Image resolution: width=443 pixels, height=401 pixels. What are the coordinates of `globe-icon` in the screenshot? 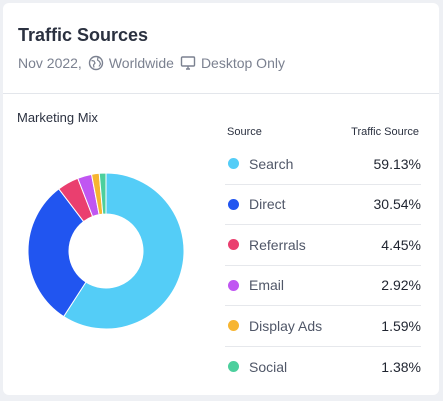 It's located at (96, 63).